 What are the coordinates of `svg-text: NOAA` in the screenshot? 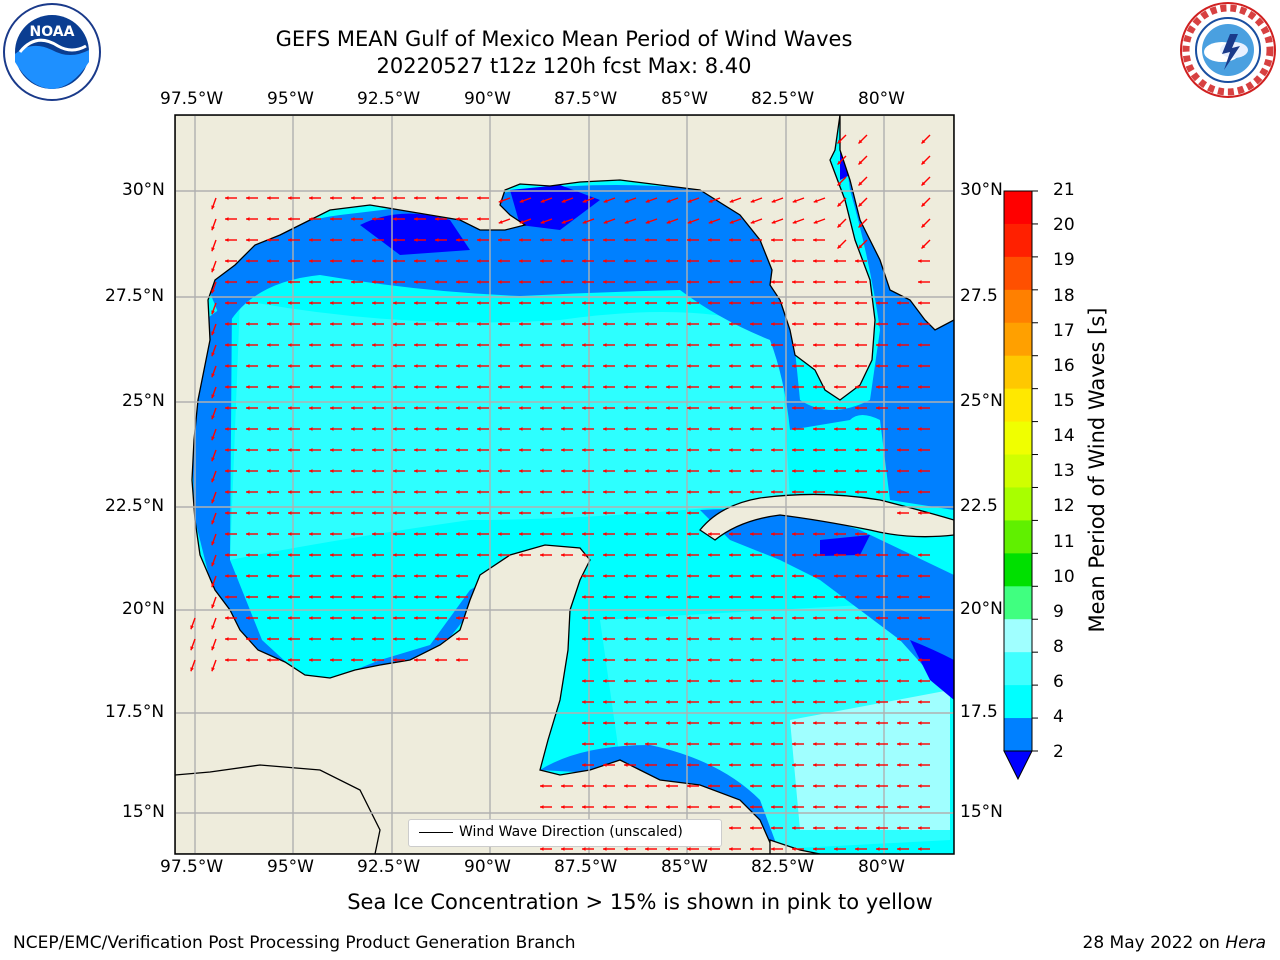 It's located at (52, 32).